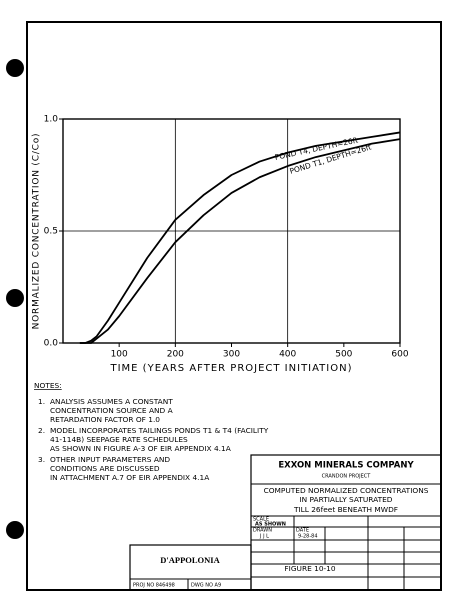 This screenshot has height=600, width=461. Describe the element at coordinates (111, 401) in the screenshot. I see `note-line: ANALYSIS ASSUMES A CONSTANT` at that location.